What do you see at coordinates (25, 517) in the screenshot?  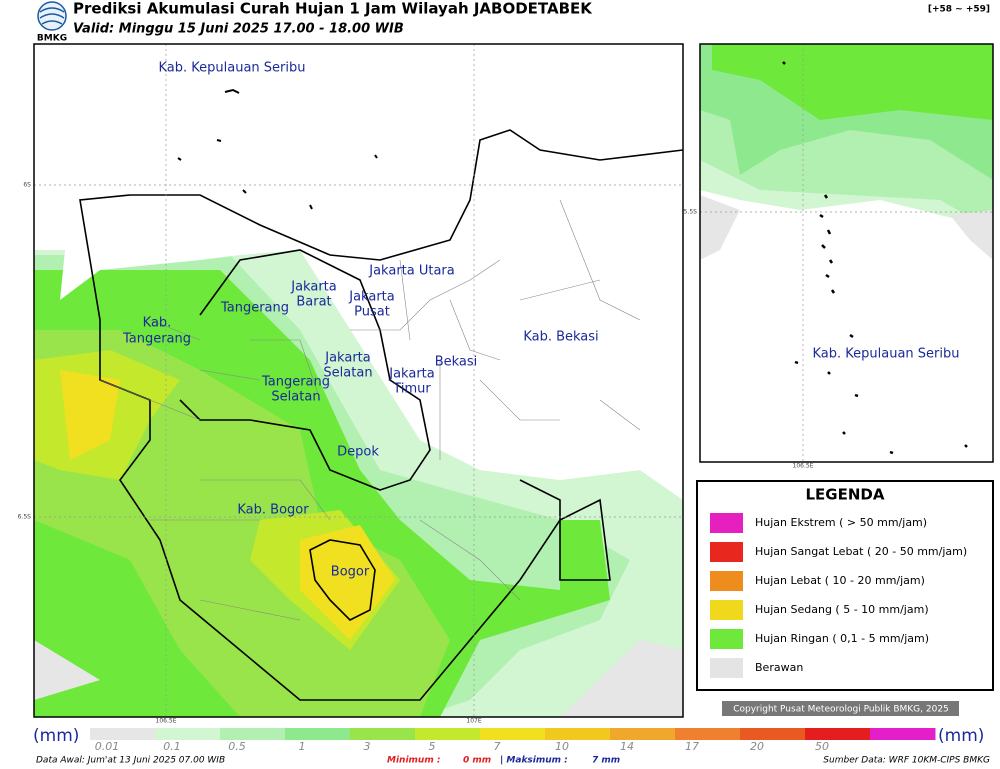 I see `axis-label: 6.5S` at bounding box center [25, 517].